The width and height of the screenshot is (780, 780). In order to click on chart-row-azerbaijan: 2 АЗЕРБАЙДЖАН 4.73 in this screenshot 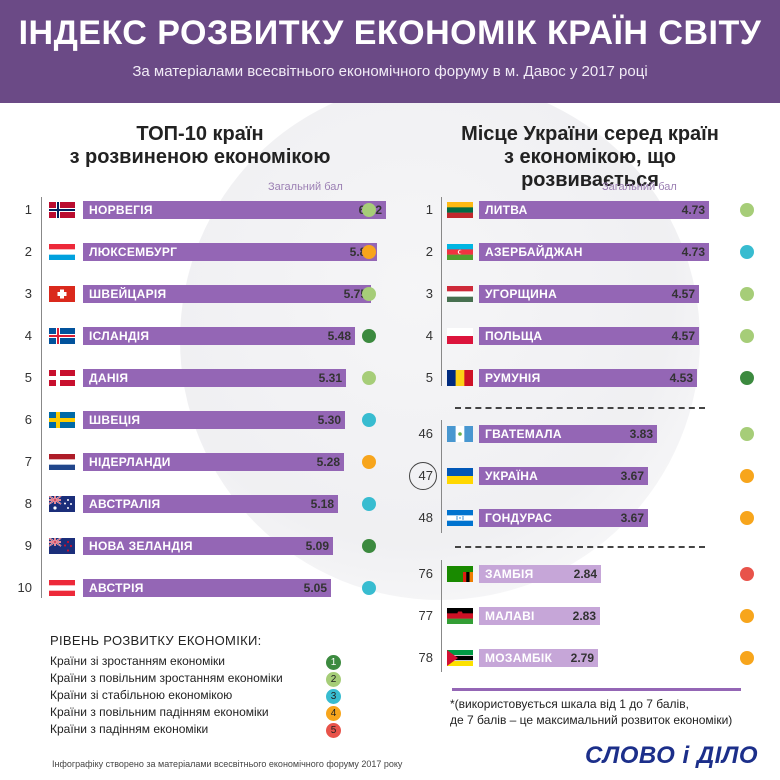, I will do `click(390, 252)`.